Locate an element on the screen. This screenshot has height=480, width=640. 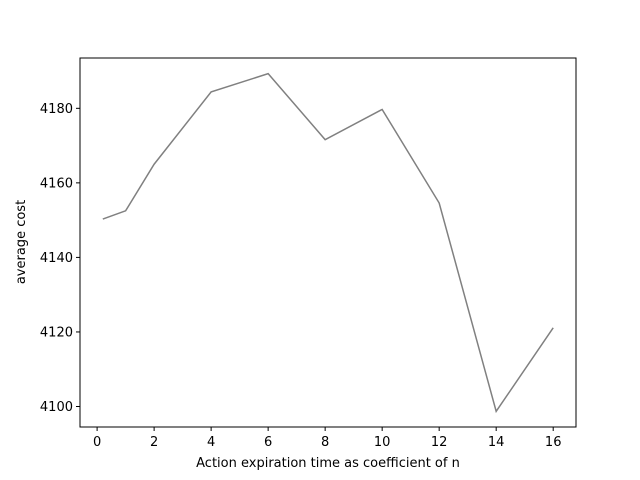
y-tick-label: 4100 is located at coordinates (56, 407).